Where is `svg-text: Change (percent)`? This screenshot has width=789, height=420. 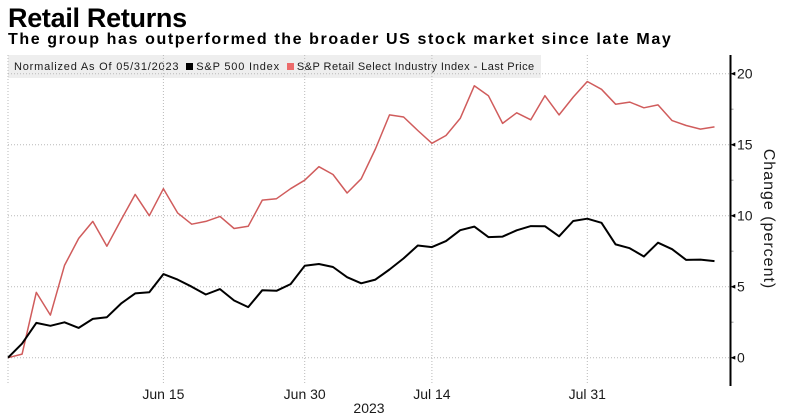 svg-text: Change (percent) is located at coordinates (768, 219).